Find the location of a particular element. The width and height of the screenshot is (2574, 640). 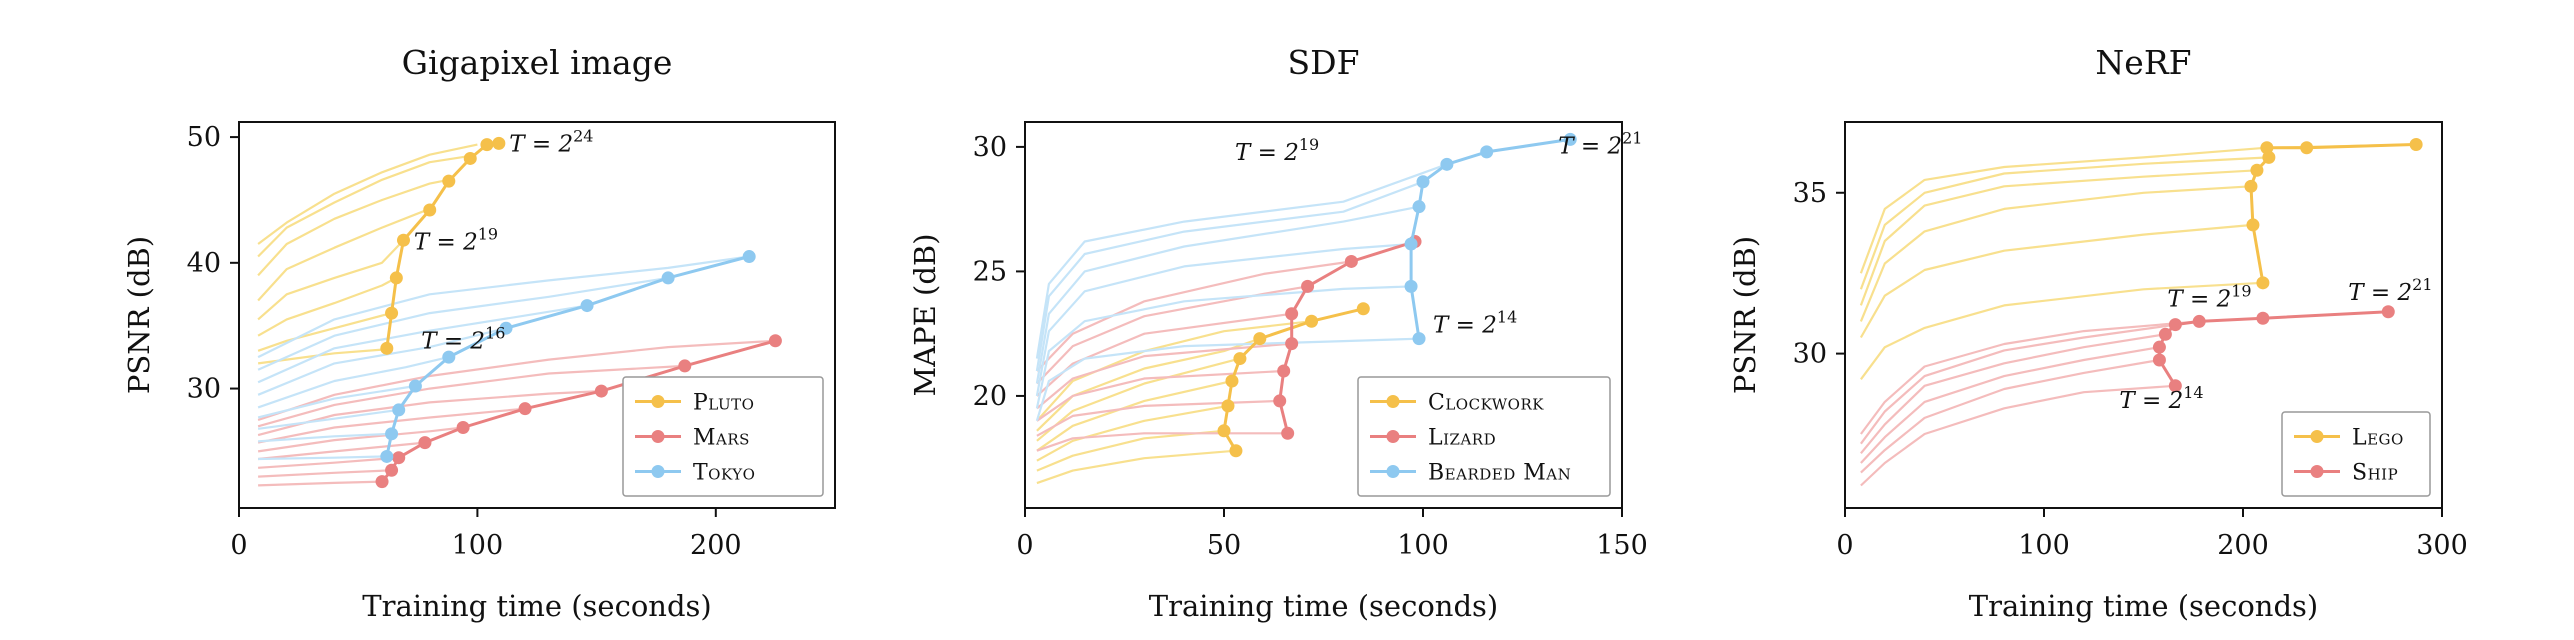

legend-swatch-marker-lizard is located at coordinates (1393, 436).